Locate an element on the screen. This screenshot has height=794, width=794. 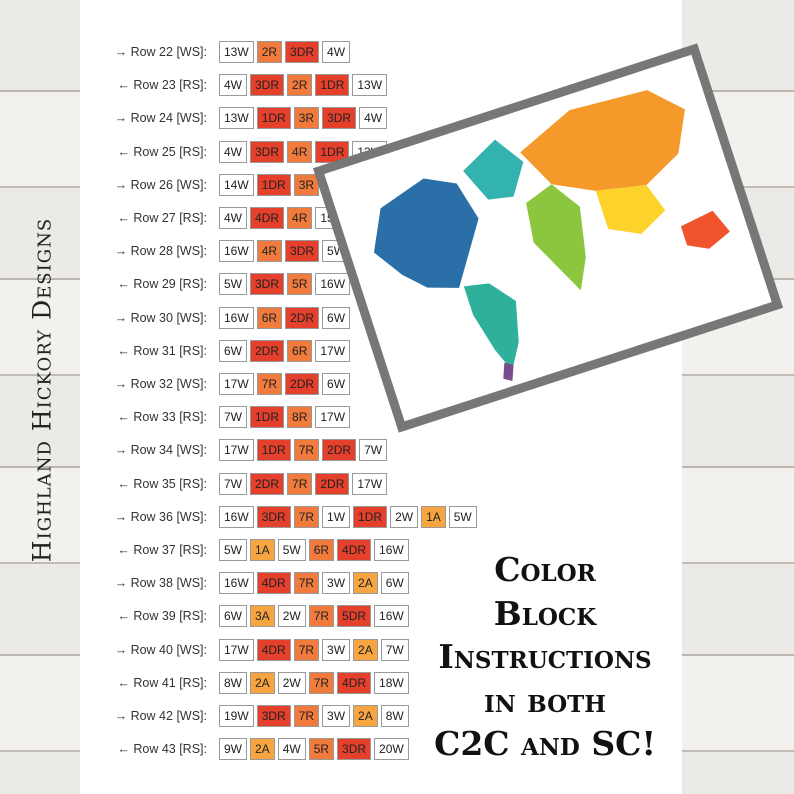
pattern-row: ← Row 37 [RS]: 5W 1A 5W 6R 4DR 16W is located at coordinates (246, 550).